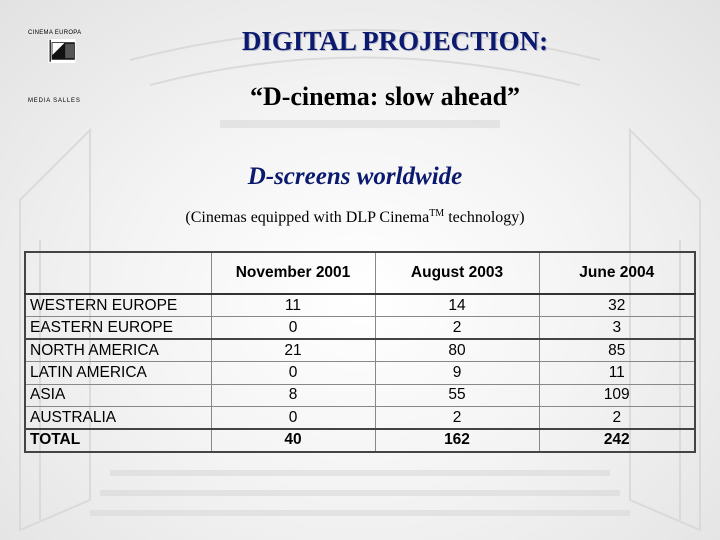 The height and width of the screenshot is (540, 720). What do you see at coordinates (617, 350) in the screenshot?
I see `value-cell: 85` at bounding box center [617, 350].